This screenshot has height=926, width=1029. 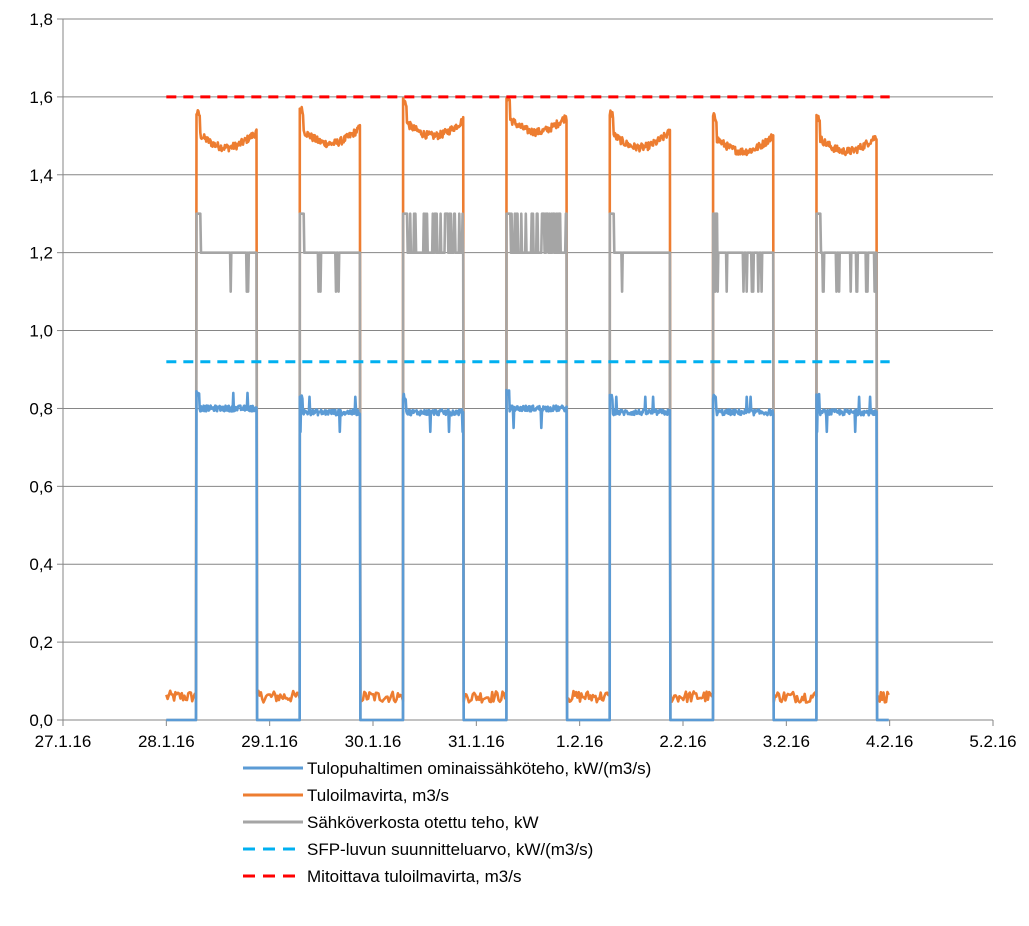 What do you see at coordinates (373, 741) in the screenshot?
I see `x-tick-label: 30.1.16` at bounding box center [373, 741].